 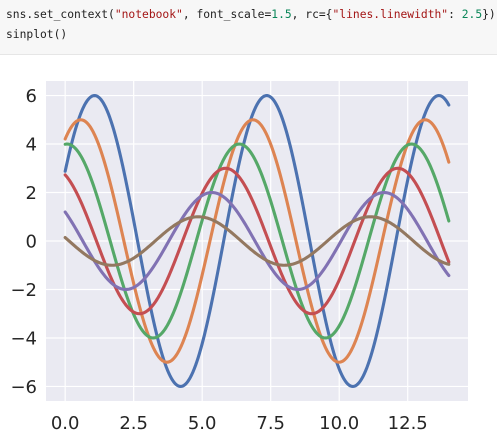 I want to click on code-number: 2.5, so click(x=472, y=14).